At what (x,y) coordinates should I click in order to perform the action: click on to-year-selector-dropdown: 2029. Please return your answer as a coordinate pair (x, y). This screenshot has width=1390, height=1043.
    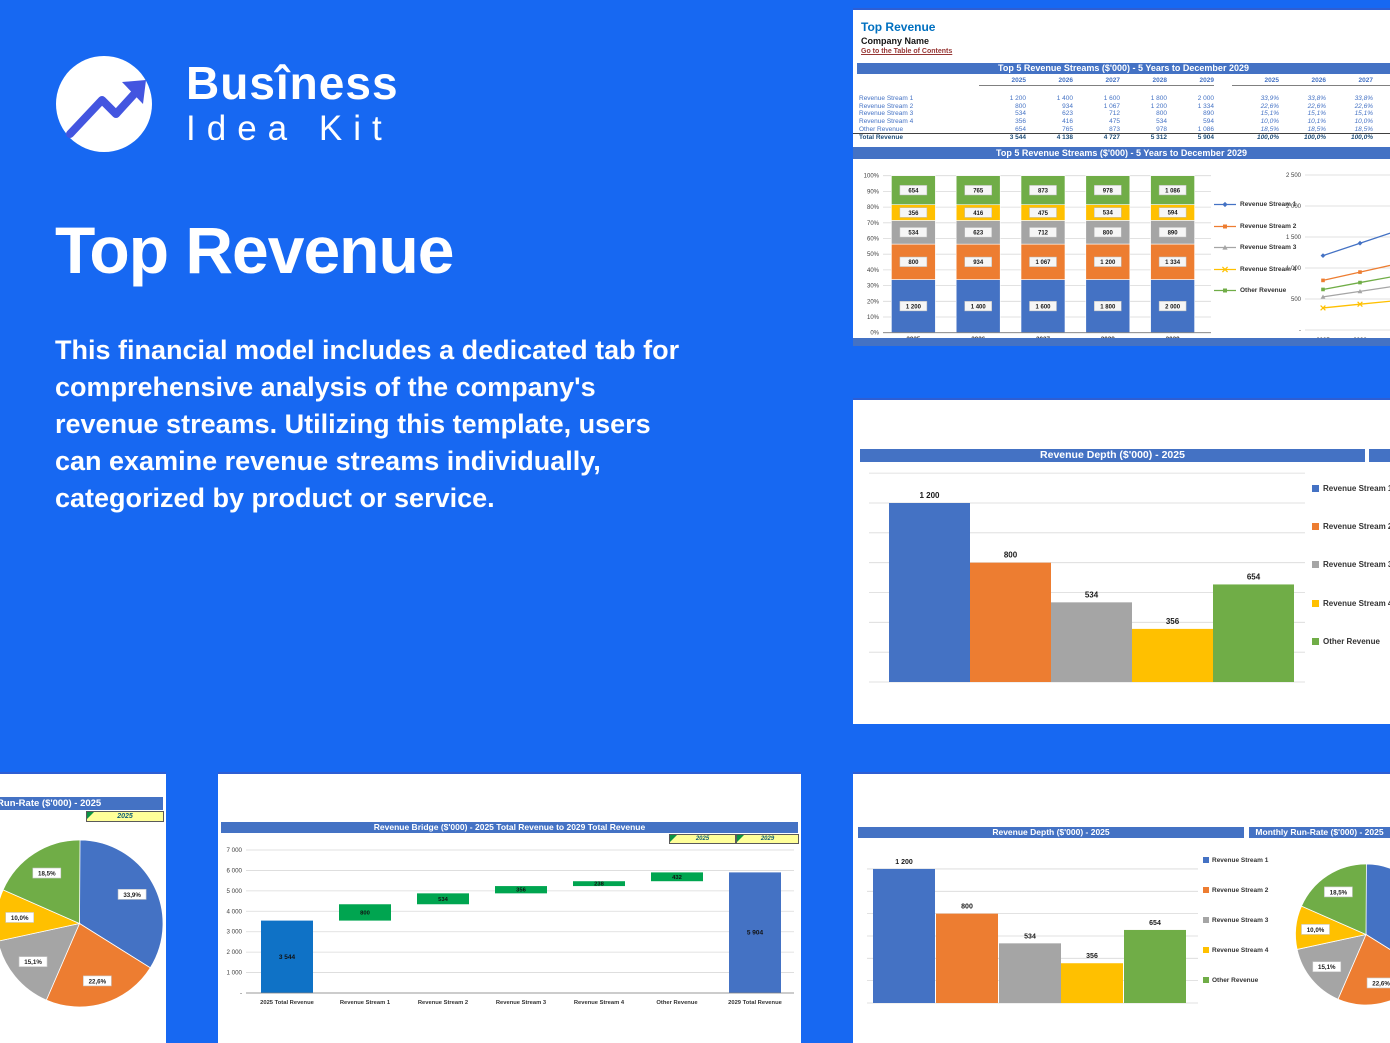
    Looking at the image, I should click on (767, 839).